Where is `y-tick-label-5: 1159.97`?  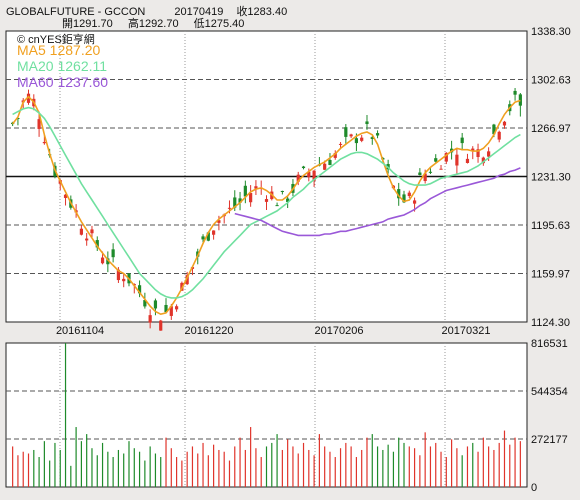 y-tick-label-5: 1159.97 is located at coordinates (550, 274).